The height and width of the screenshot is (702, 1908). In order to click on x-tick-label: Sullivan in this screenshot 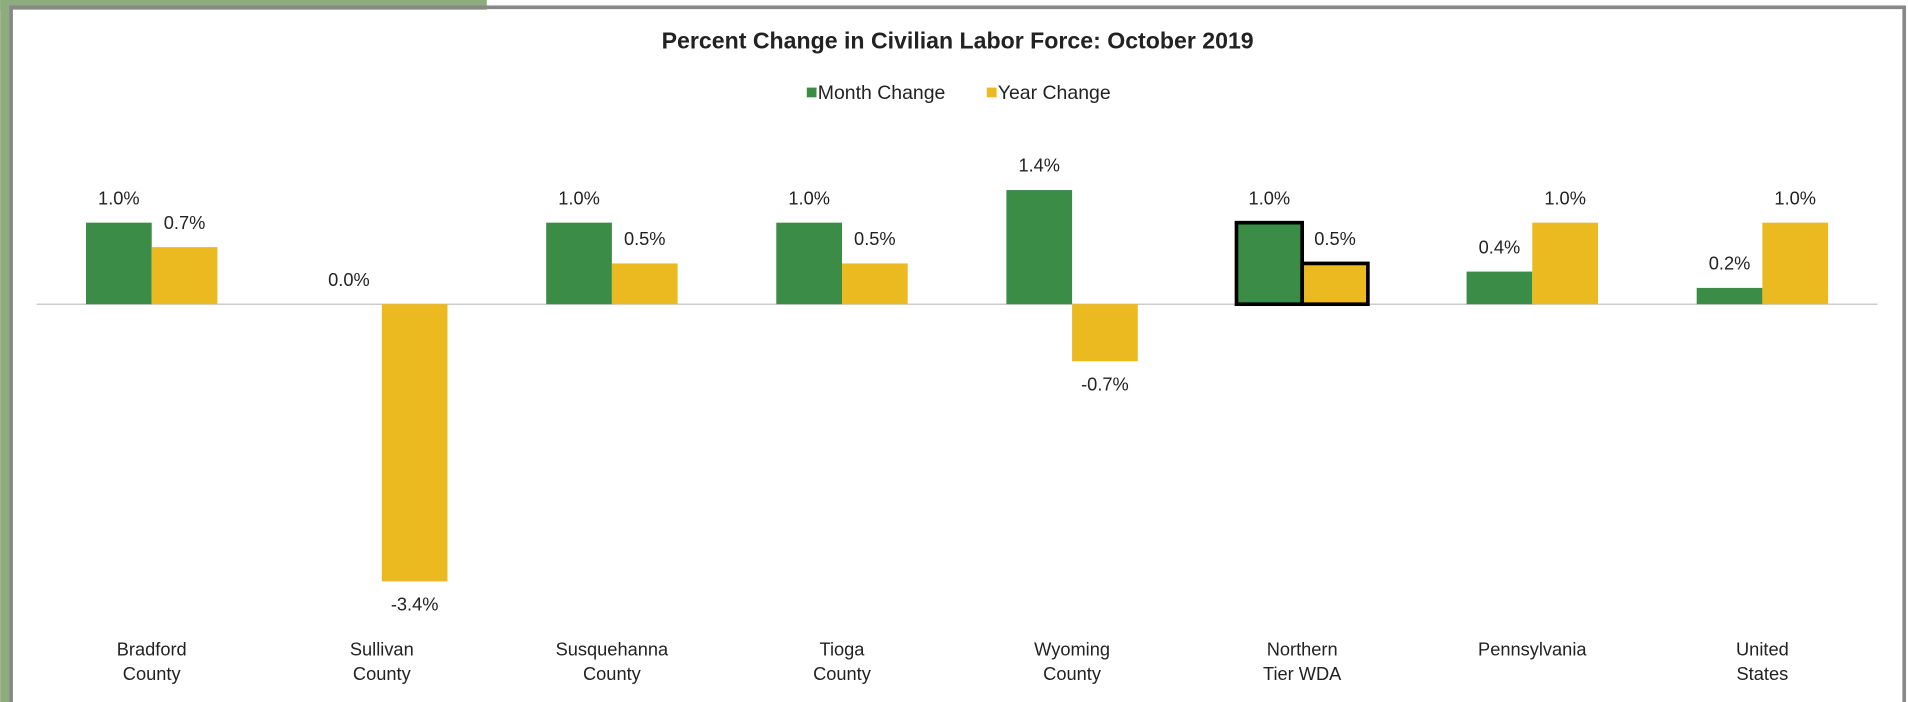, I will do `click(382, 649)`.